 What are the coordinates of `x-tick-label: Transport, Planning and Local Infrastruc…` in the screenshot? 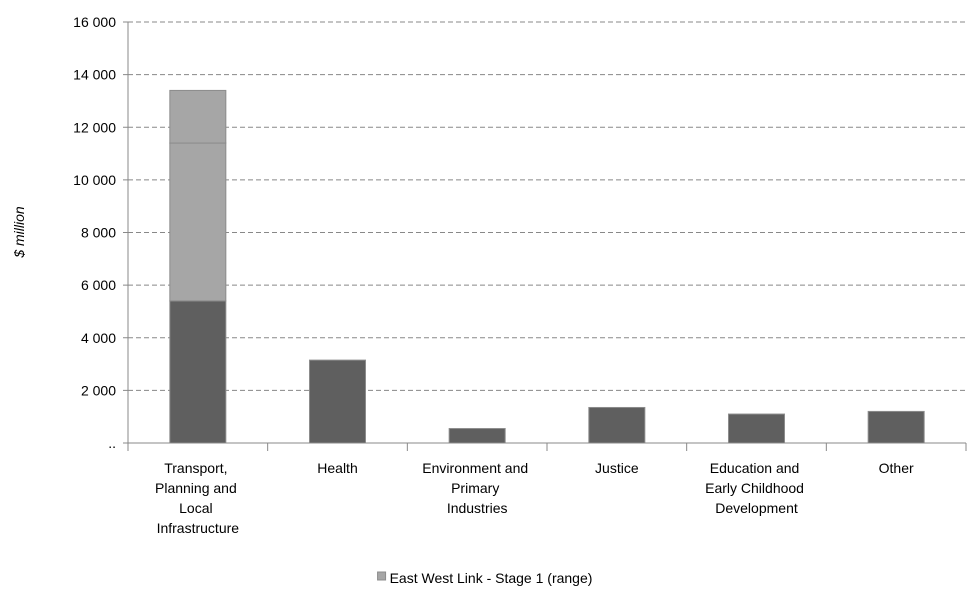 It's located at (198, 498).